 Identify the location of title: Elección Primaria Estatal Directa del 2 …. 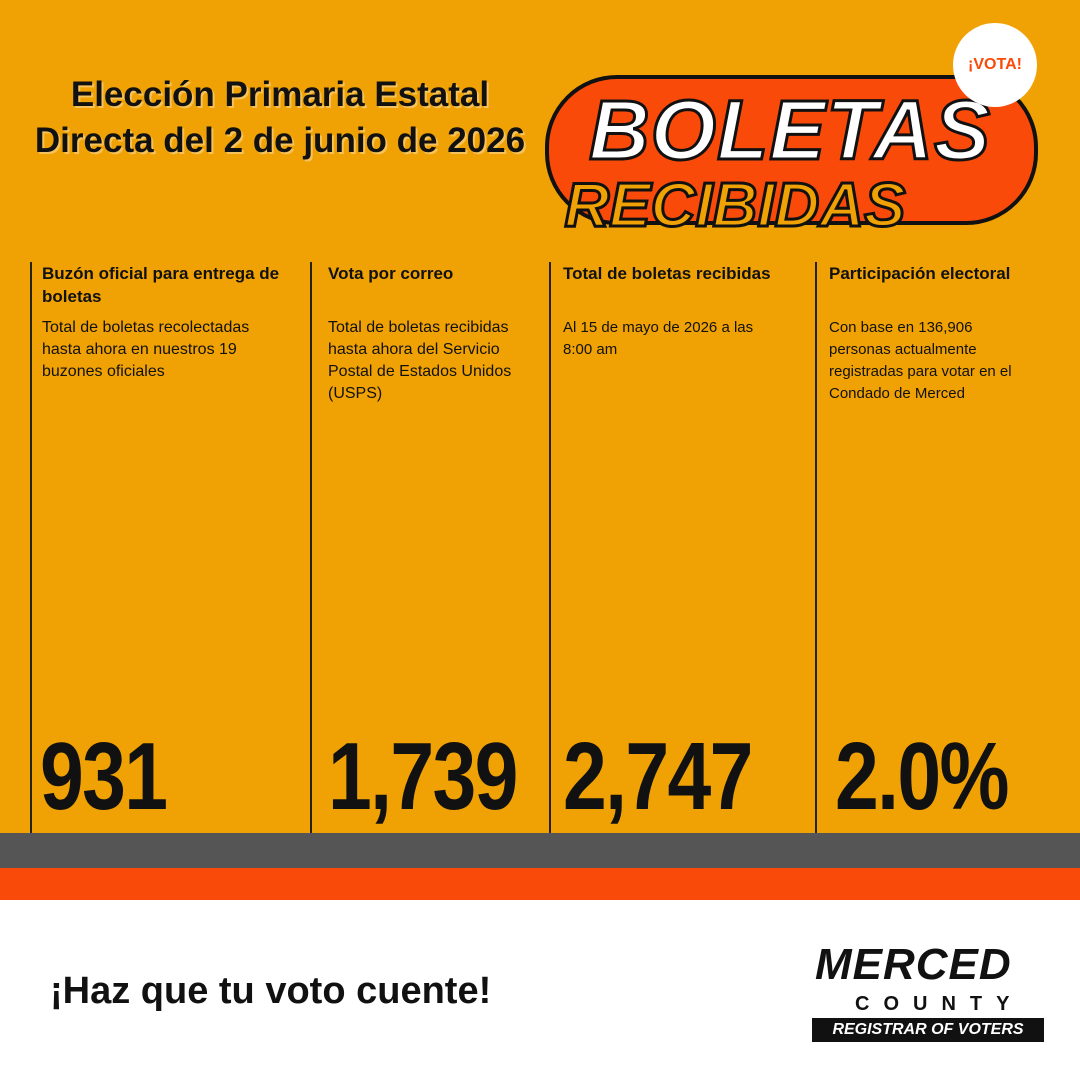
(280, 117).